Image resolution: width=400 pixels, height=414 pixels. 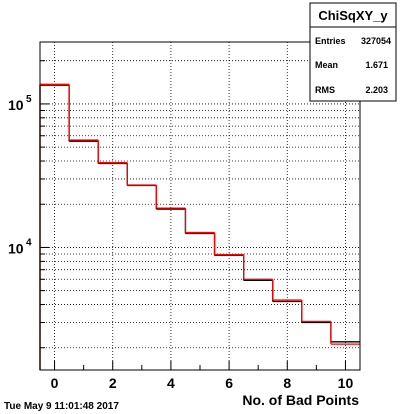 What do you see at coordinates (171, 383) in the screenshot?
I see `x-tick-label: 4` at bounding box center [171, 383].